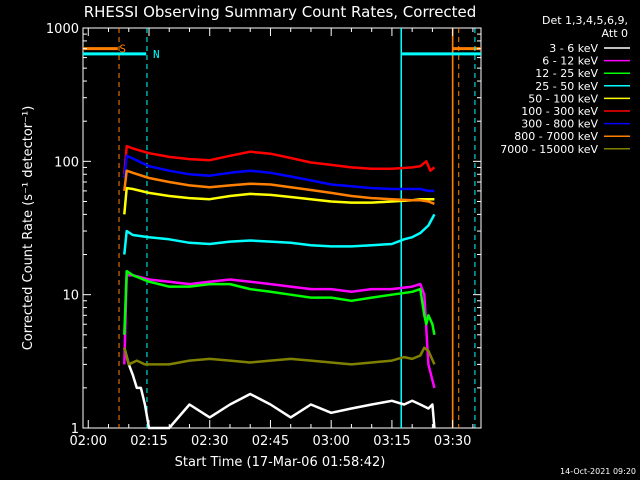 The height and width of the screenshot is (480, 640). What do you see at coordinates (28, 228) in the screenshot?
I see `y-axis-label: Corrected Count Rate (s⁻¹ detector⁻¹)` at bounding box center [28, 228].